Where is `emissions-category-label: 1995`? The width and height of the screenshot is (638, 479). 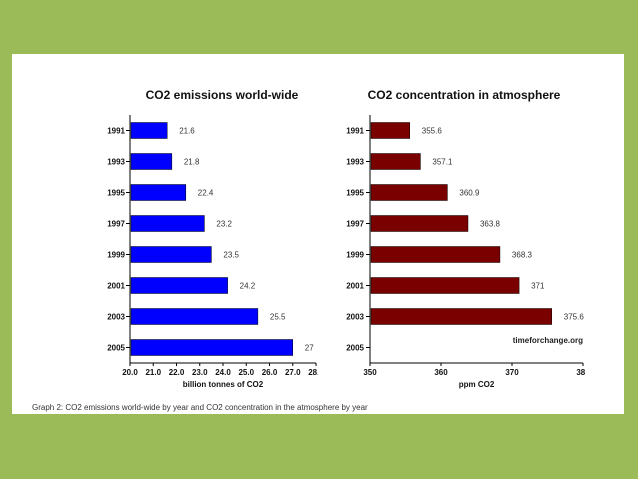 emissions-category-label: 1995 is located at coordinates (116, 193).